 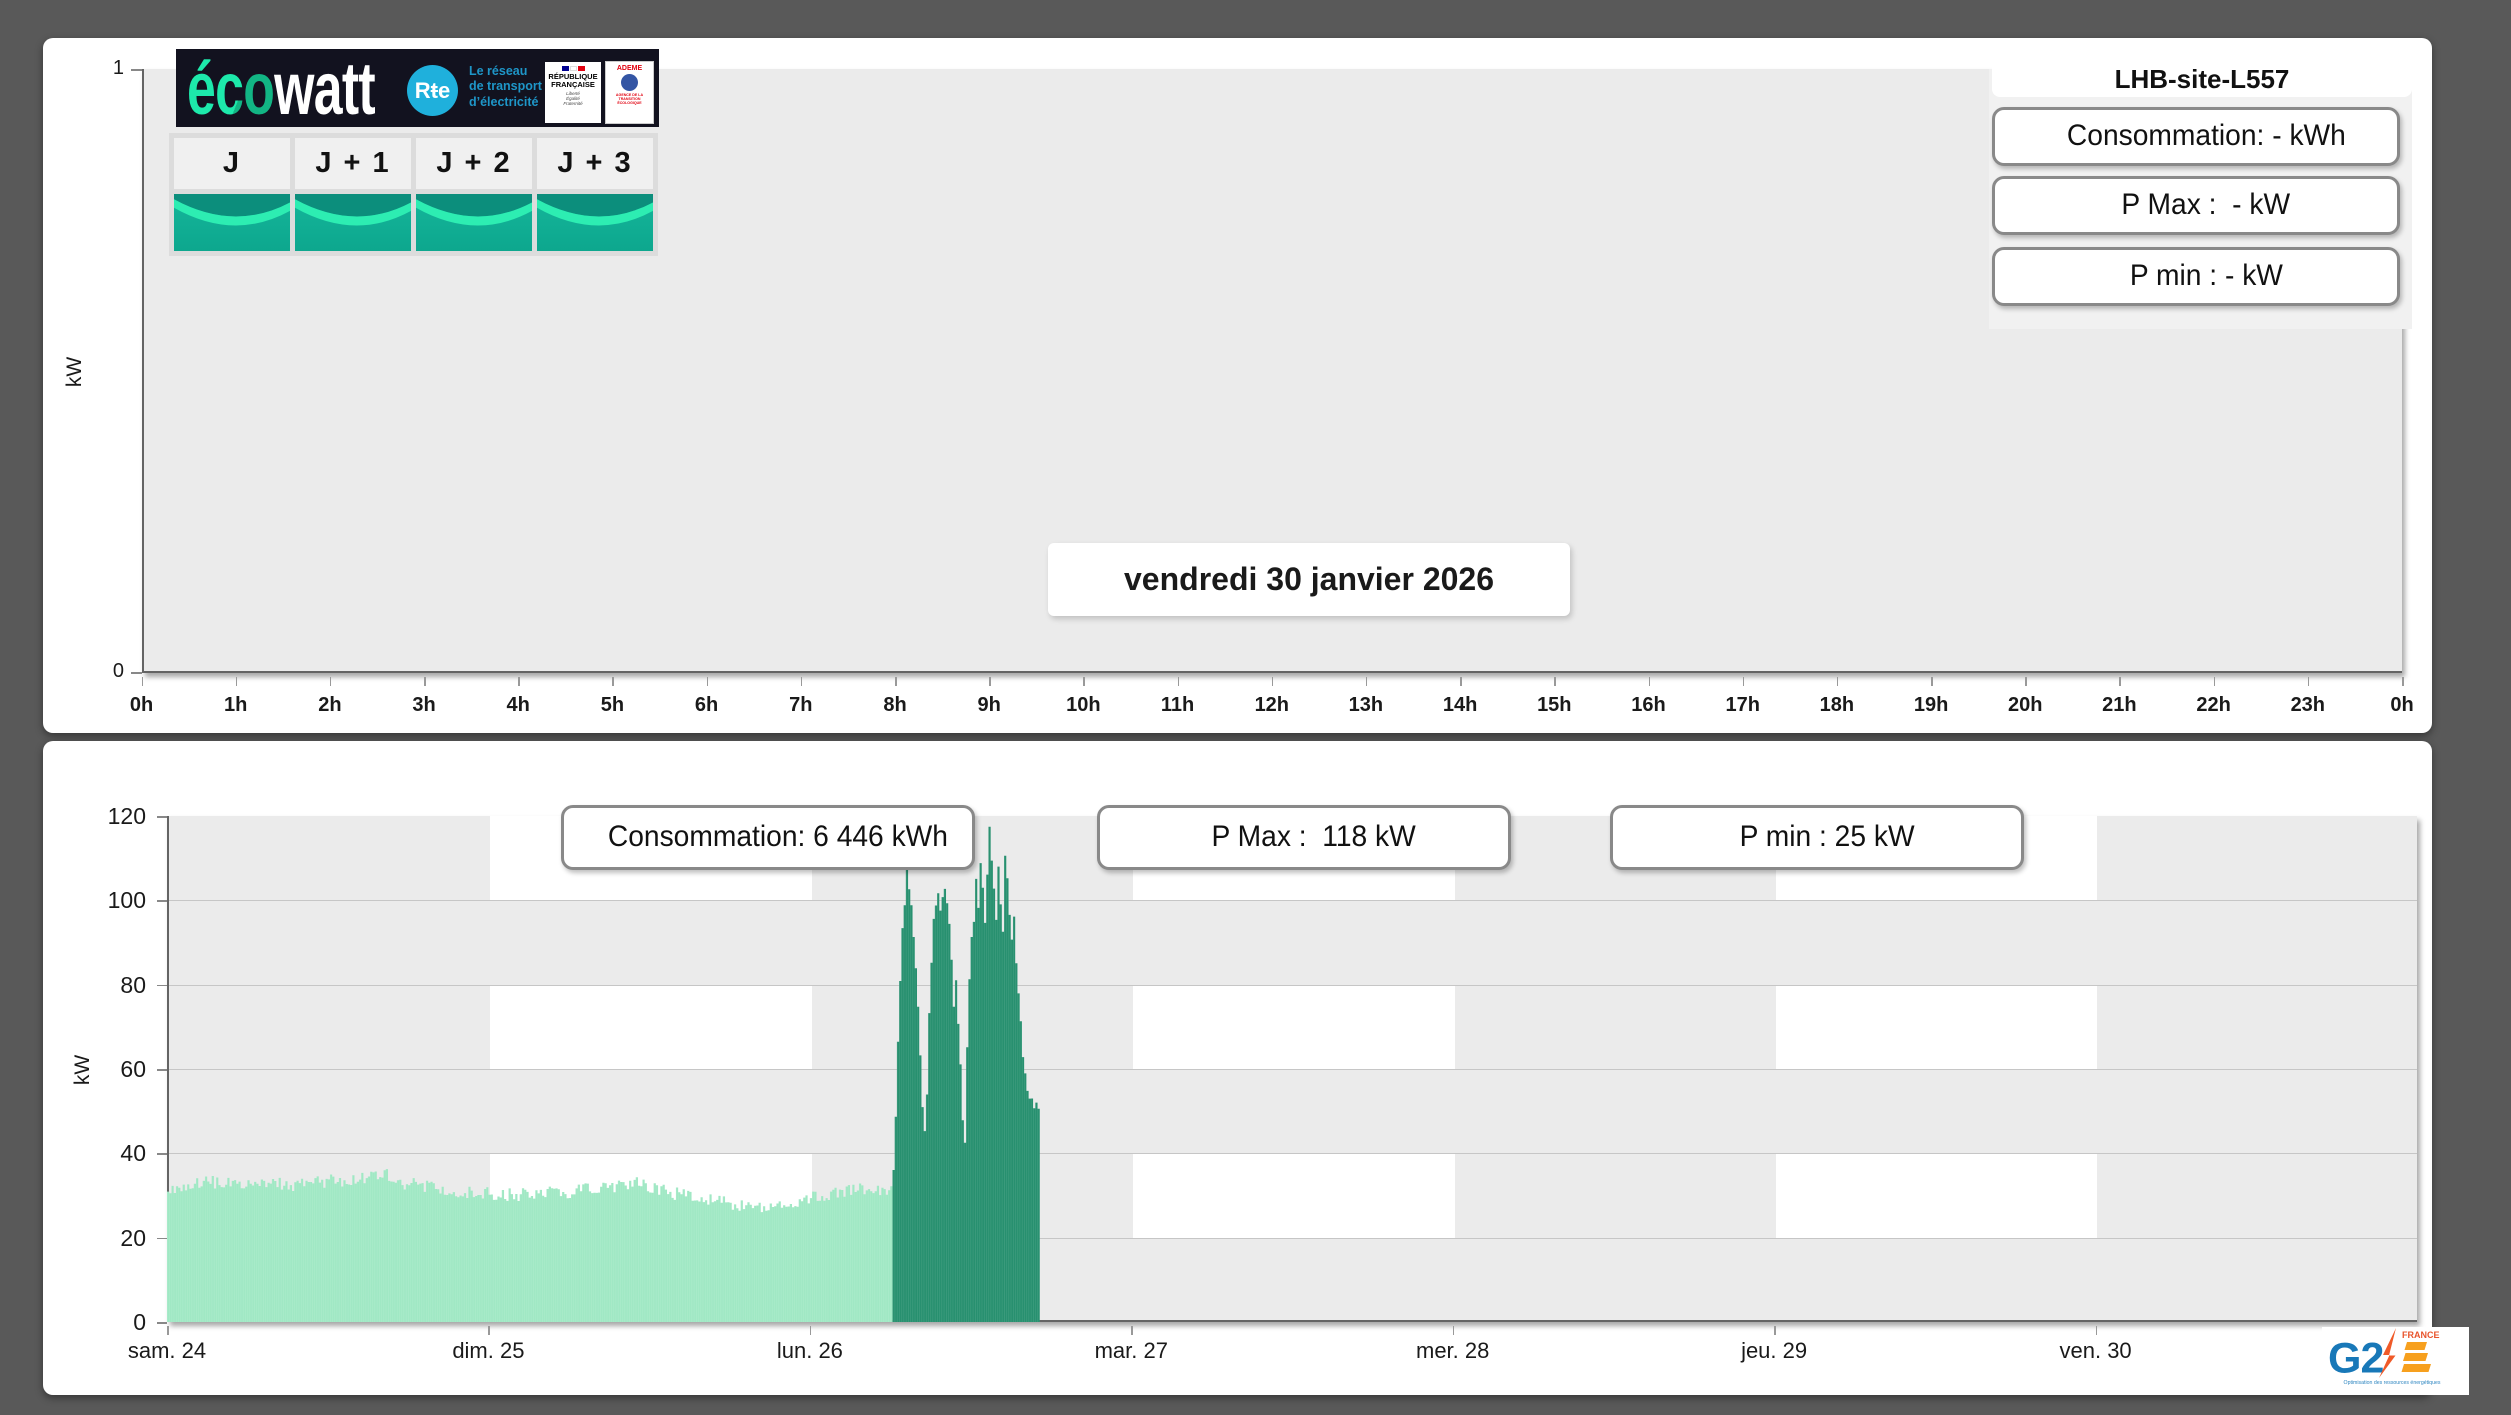 I want to click on svg-text: FRANCE, so click(x=2421, y=1335).